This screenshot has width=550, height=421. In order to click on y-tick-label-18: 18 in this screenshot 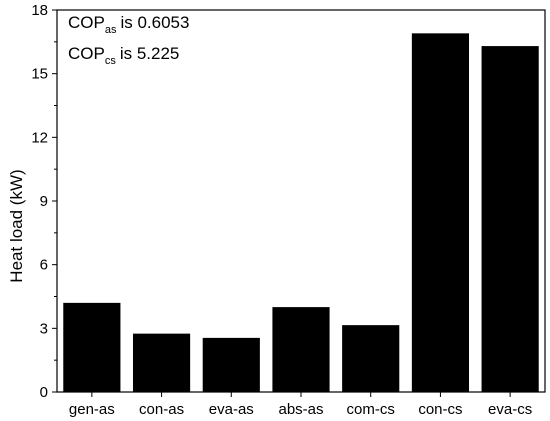, I will do `click(39, 10)`.